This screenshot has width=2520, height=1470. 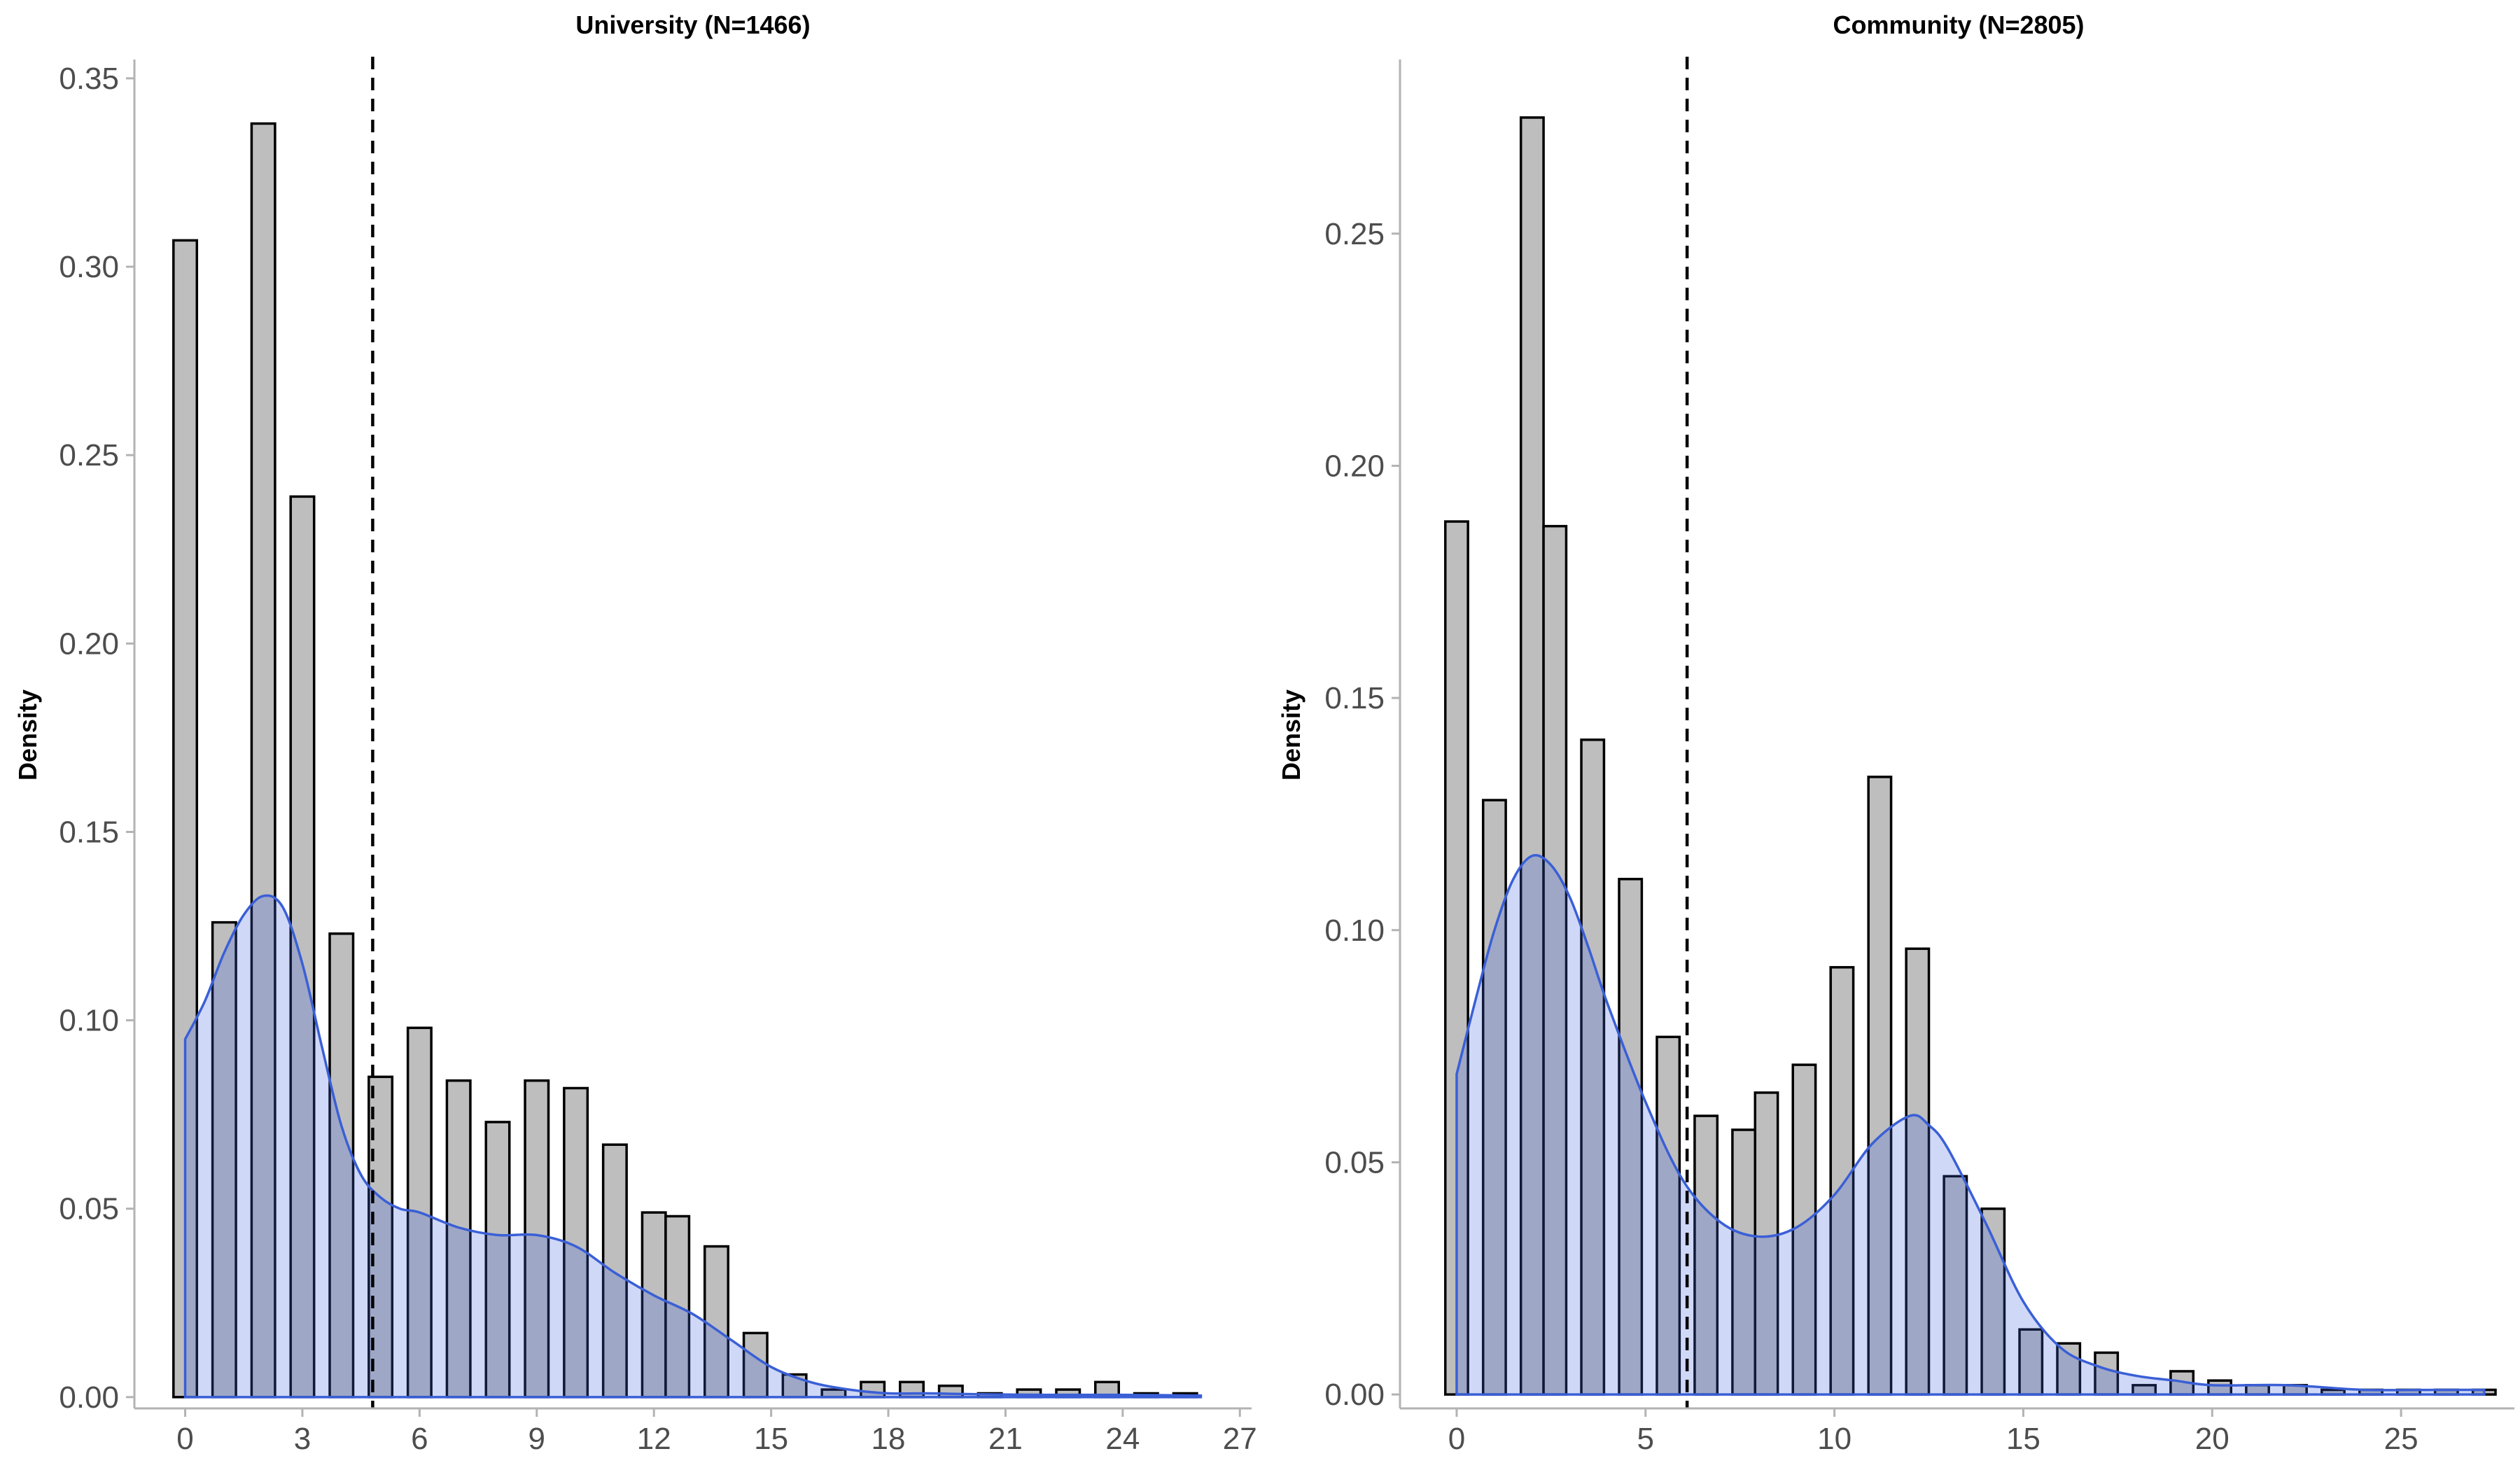 I want to click on panel-title-community: Community (N=2805), so click(x=1958, y=24).